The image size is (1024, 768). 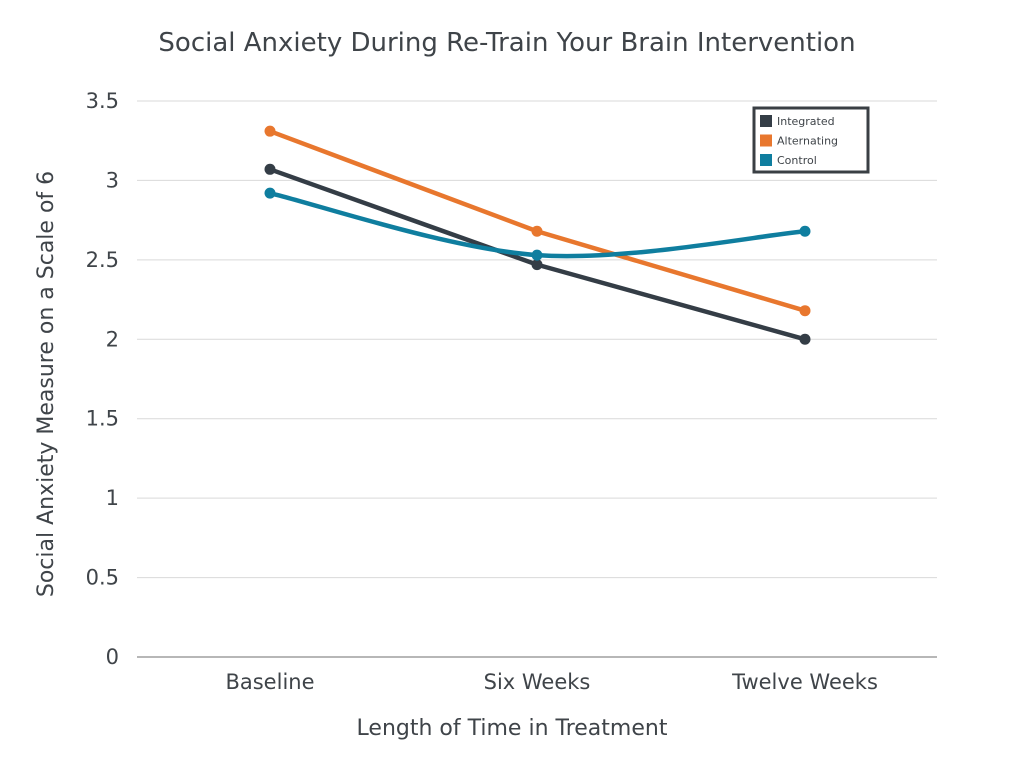 I want to click on y-axis-label: Social Anxiety Measure on a Scale of 6, so click(x=46, y=384).